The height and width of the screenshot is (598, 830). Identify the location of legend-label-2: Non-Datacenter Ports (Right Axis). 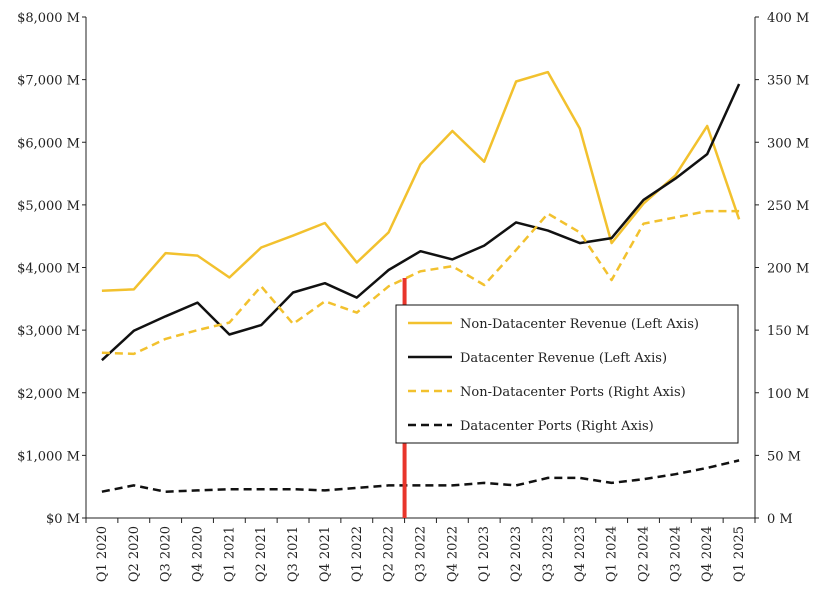
(573, 392).